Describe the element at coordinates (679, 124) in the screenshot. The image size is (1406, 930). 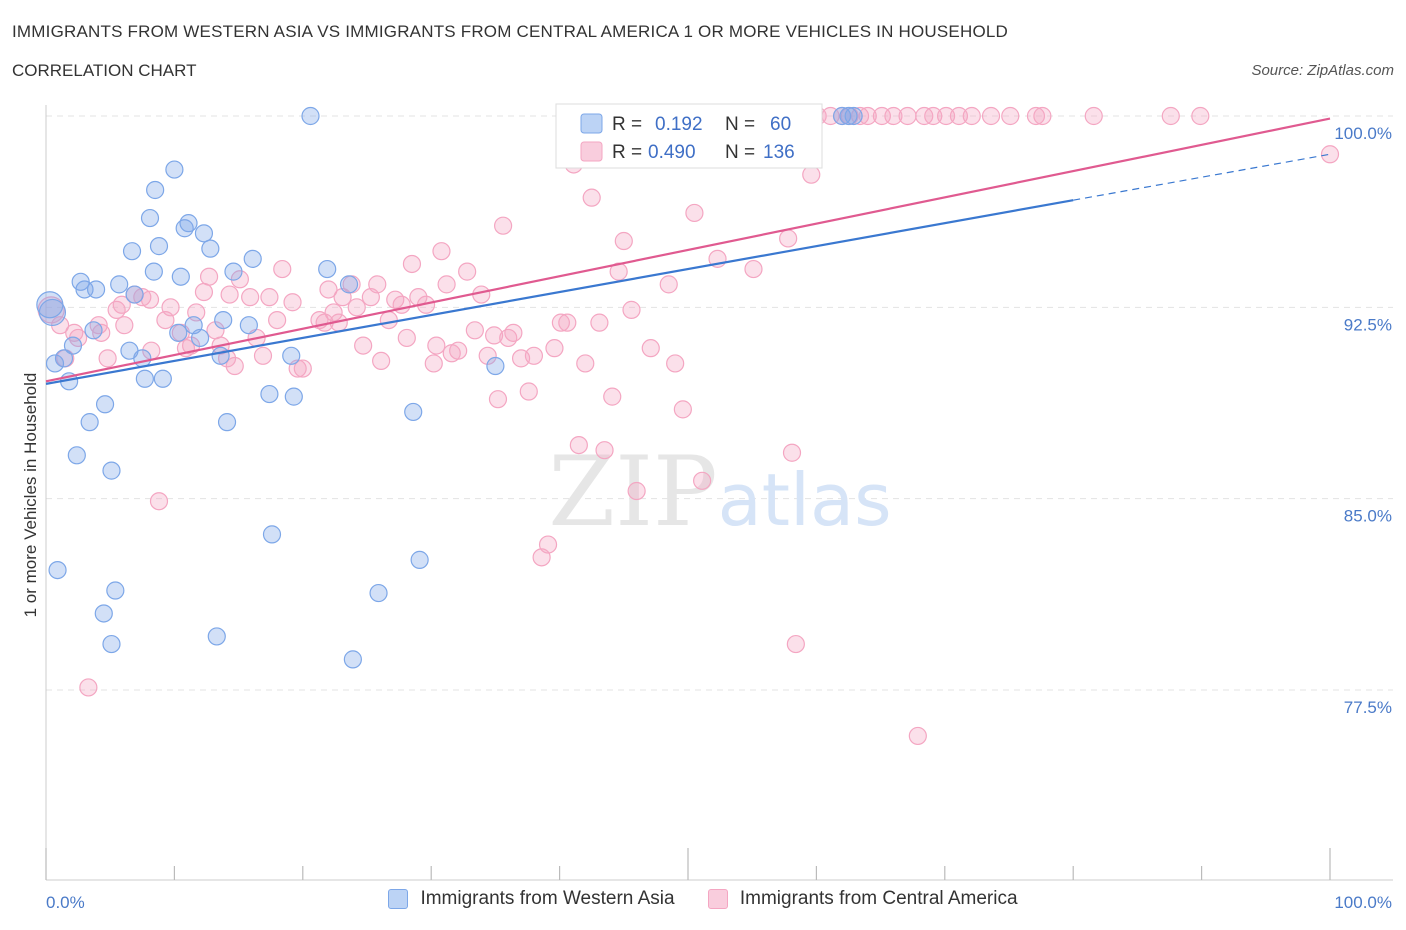
I see `legend-r-western-asia: 0.192` at that location.